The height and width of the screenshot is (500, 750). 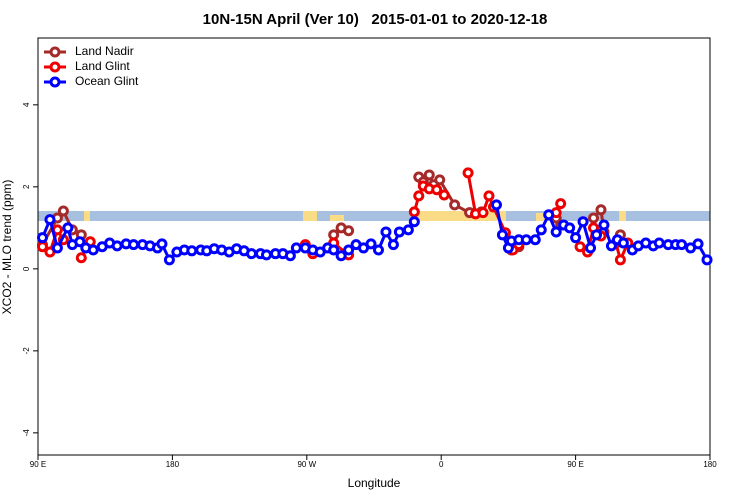 I want to click on y-axis-label: XCO2 - MLO trend (ppm), so click(x=7, y=247).